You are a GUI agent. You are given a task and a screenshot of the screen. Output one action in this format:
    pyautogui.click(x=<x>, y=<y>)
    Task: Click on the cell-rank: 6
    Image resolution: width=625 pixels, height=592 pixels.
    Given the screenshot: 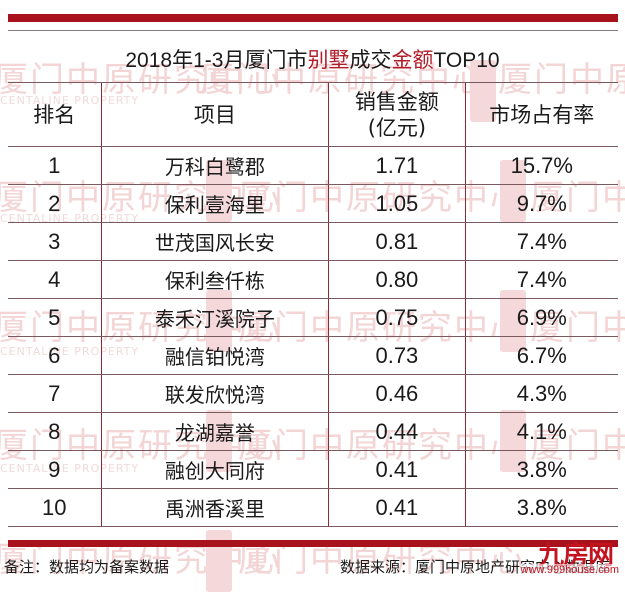 What is the action you would take?
    pyautogui.click(x=55, y=355)
    